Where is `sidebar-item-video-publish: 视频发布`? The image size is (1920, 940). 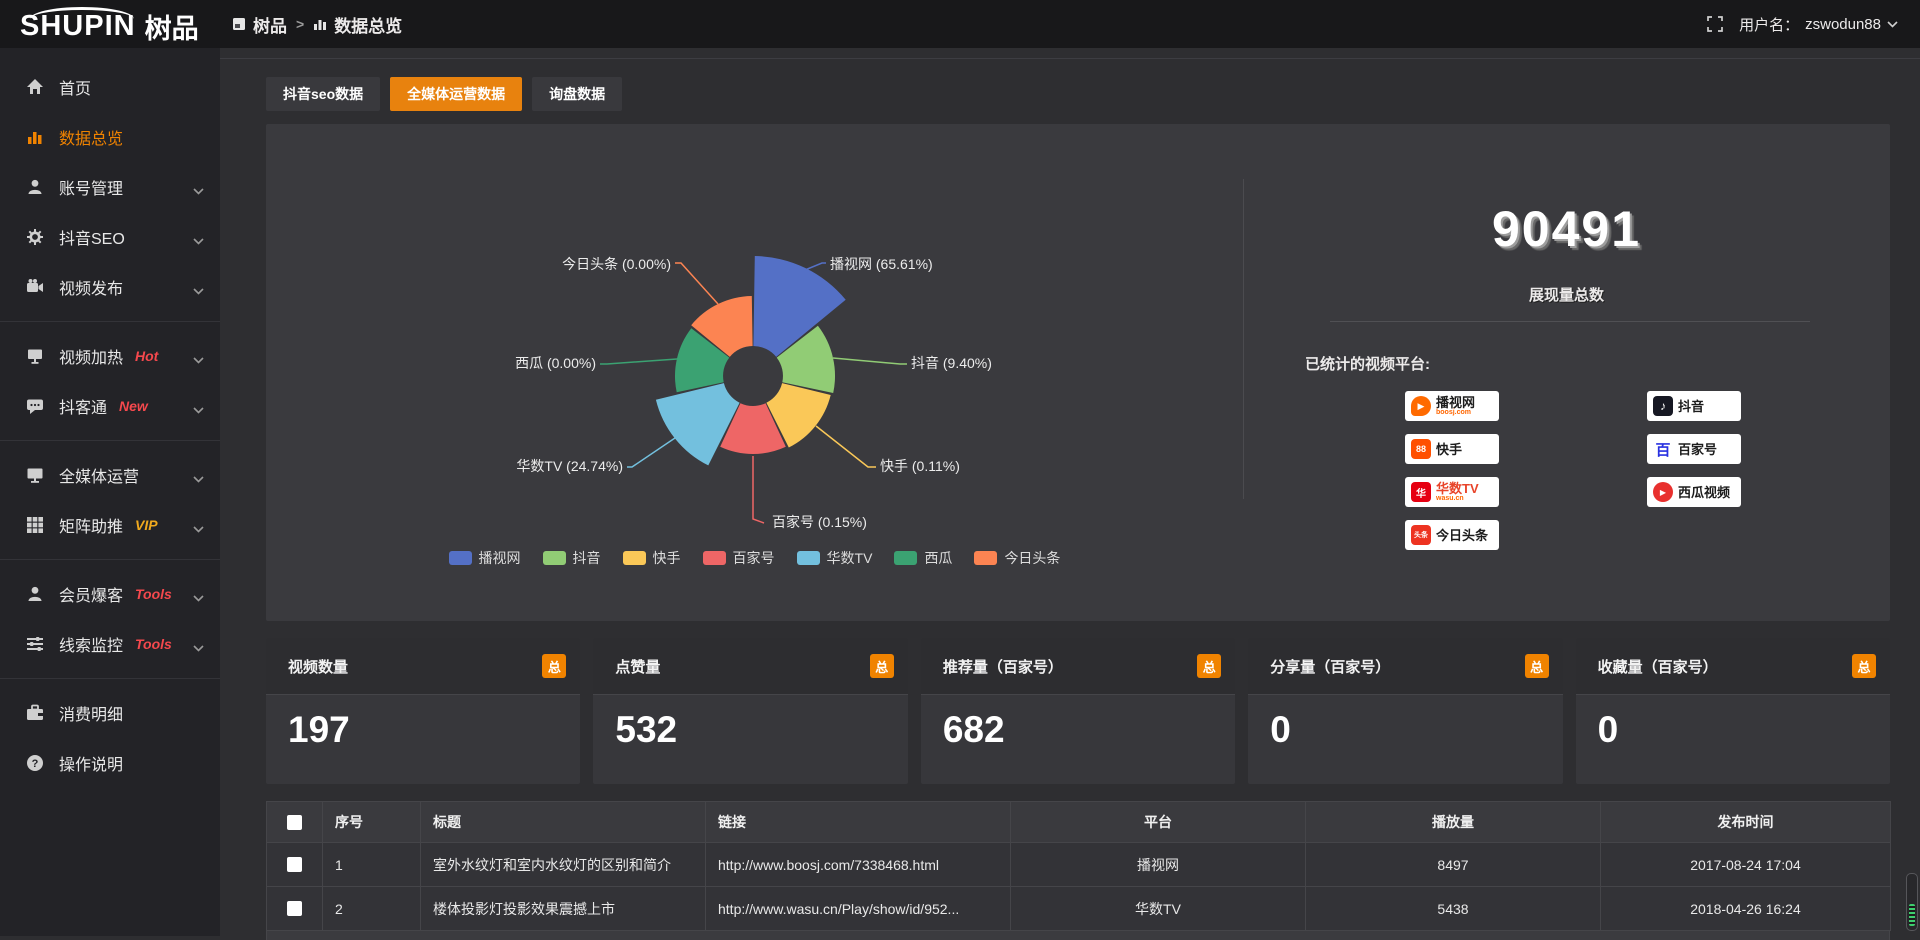
sidebar-item-video-publish: 视频发布 is located at coordinates (110, 287).